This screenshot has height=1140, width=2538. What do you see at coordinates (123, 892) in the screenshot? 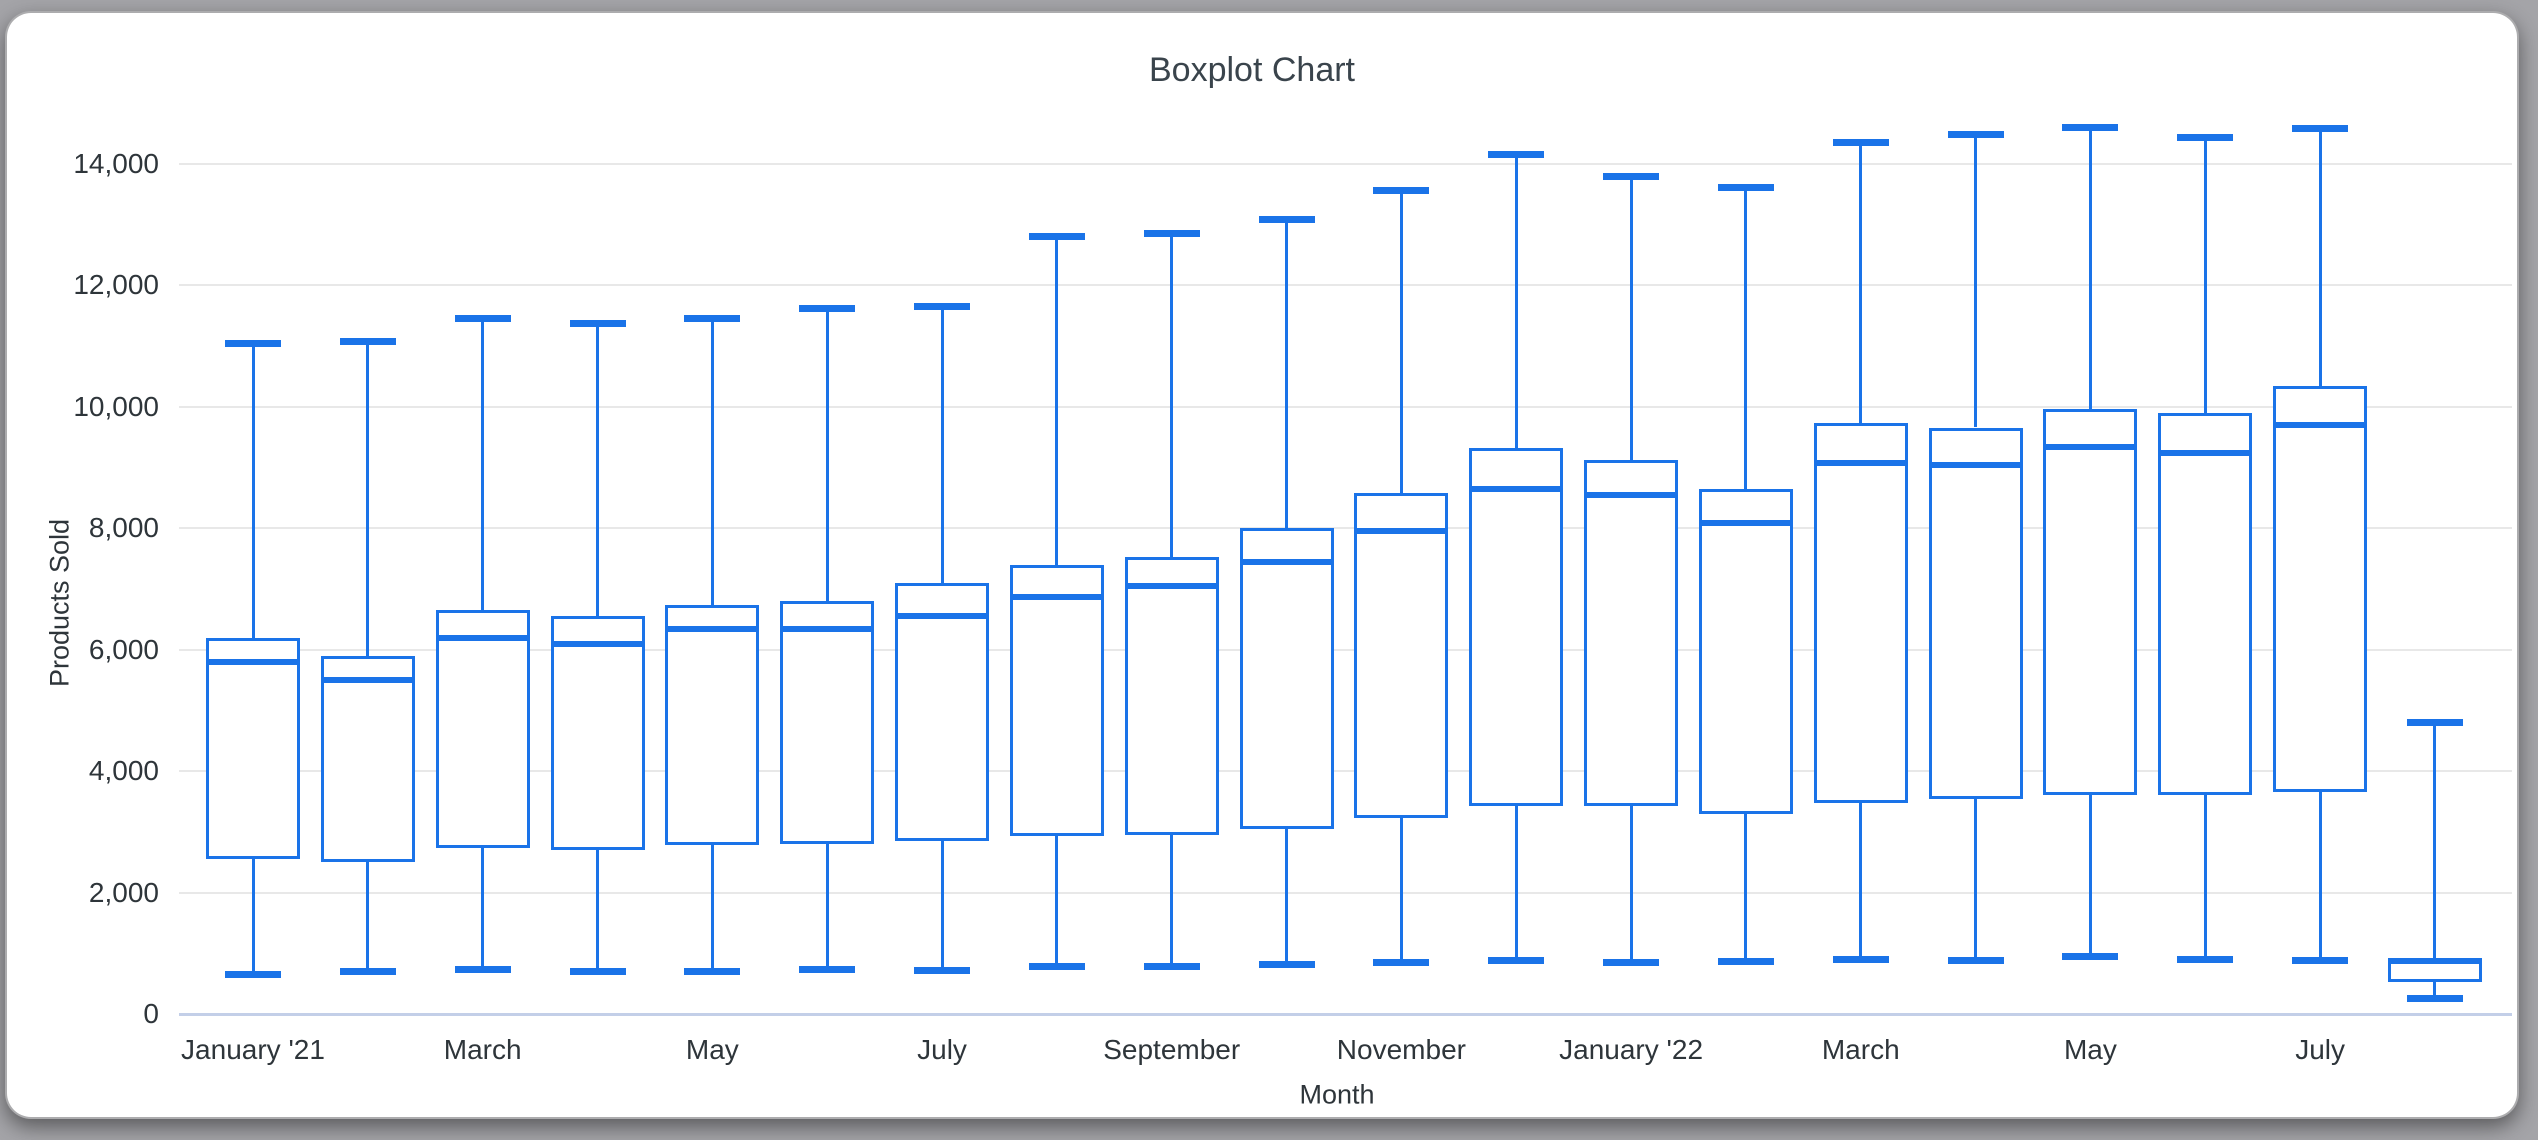
I see `y-tick-label: 2,000` at bounding box center [123, 892].